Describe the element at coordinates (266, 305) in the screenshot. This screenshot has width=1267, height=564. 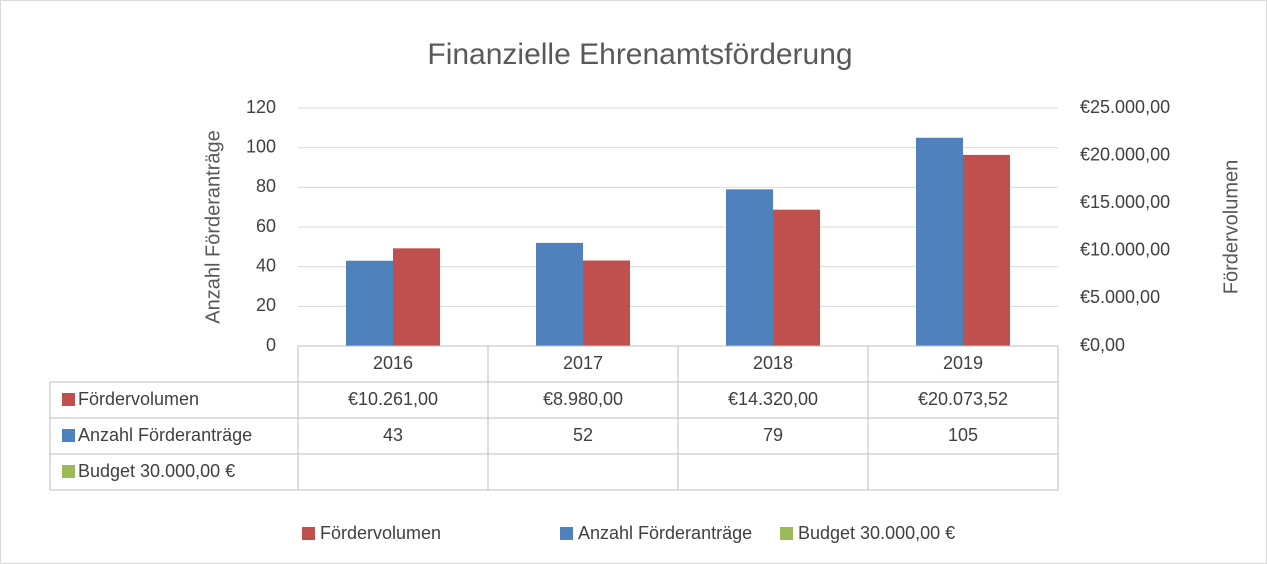
I see `y-tick-label: 20` at that location.